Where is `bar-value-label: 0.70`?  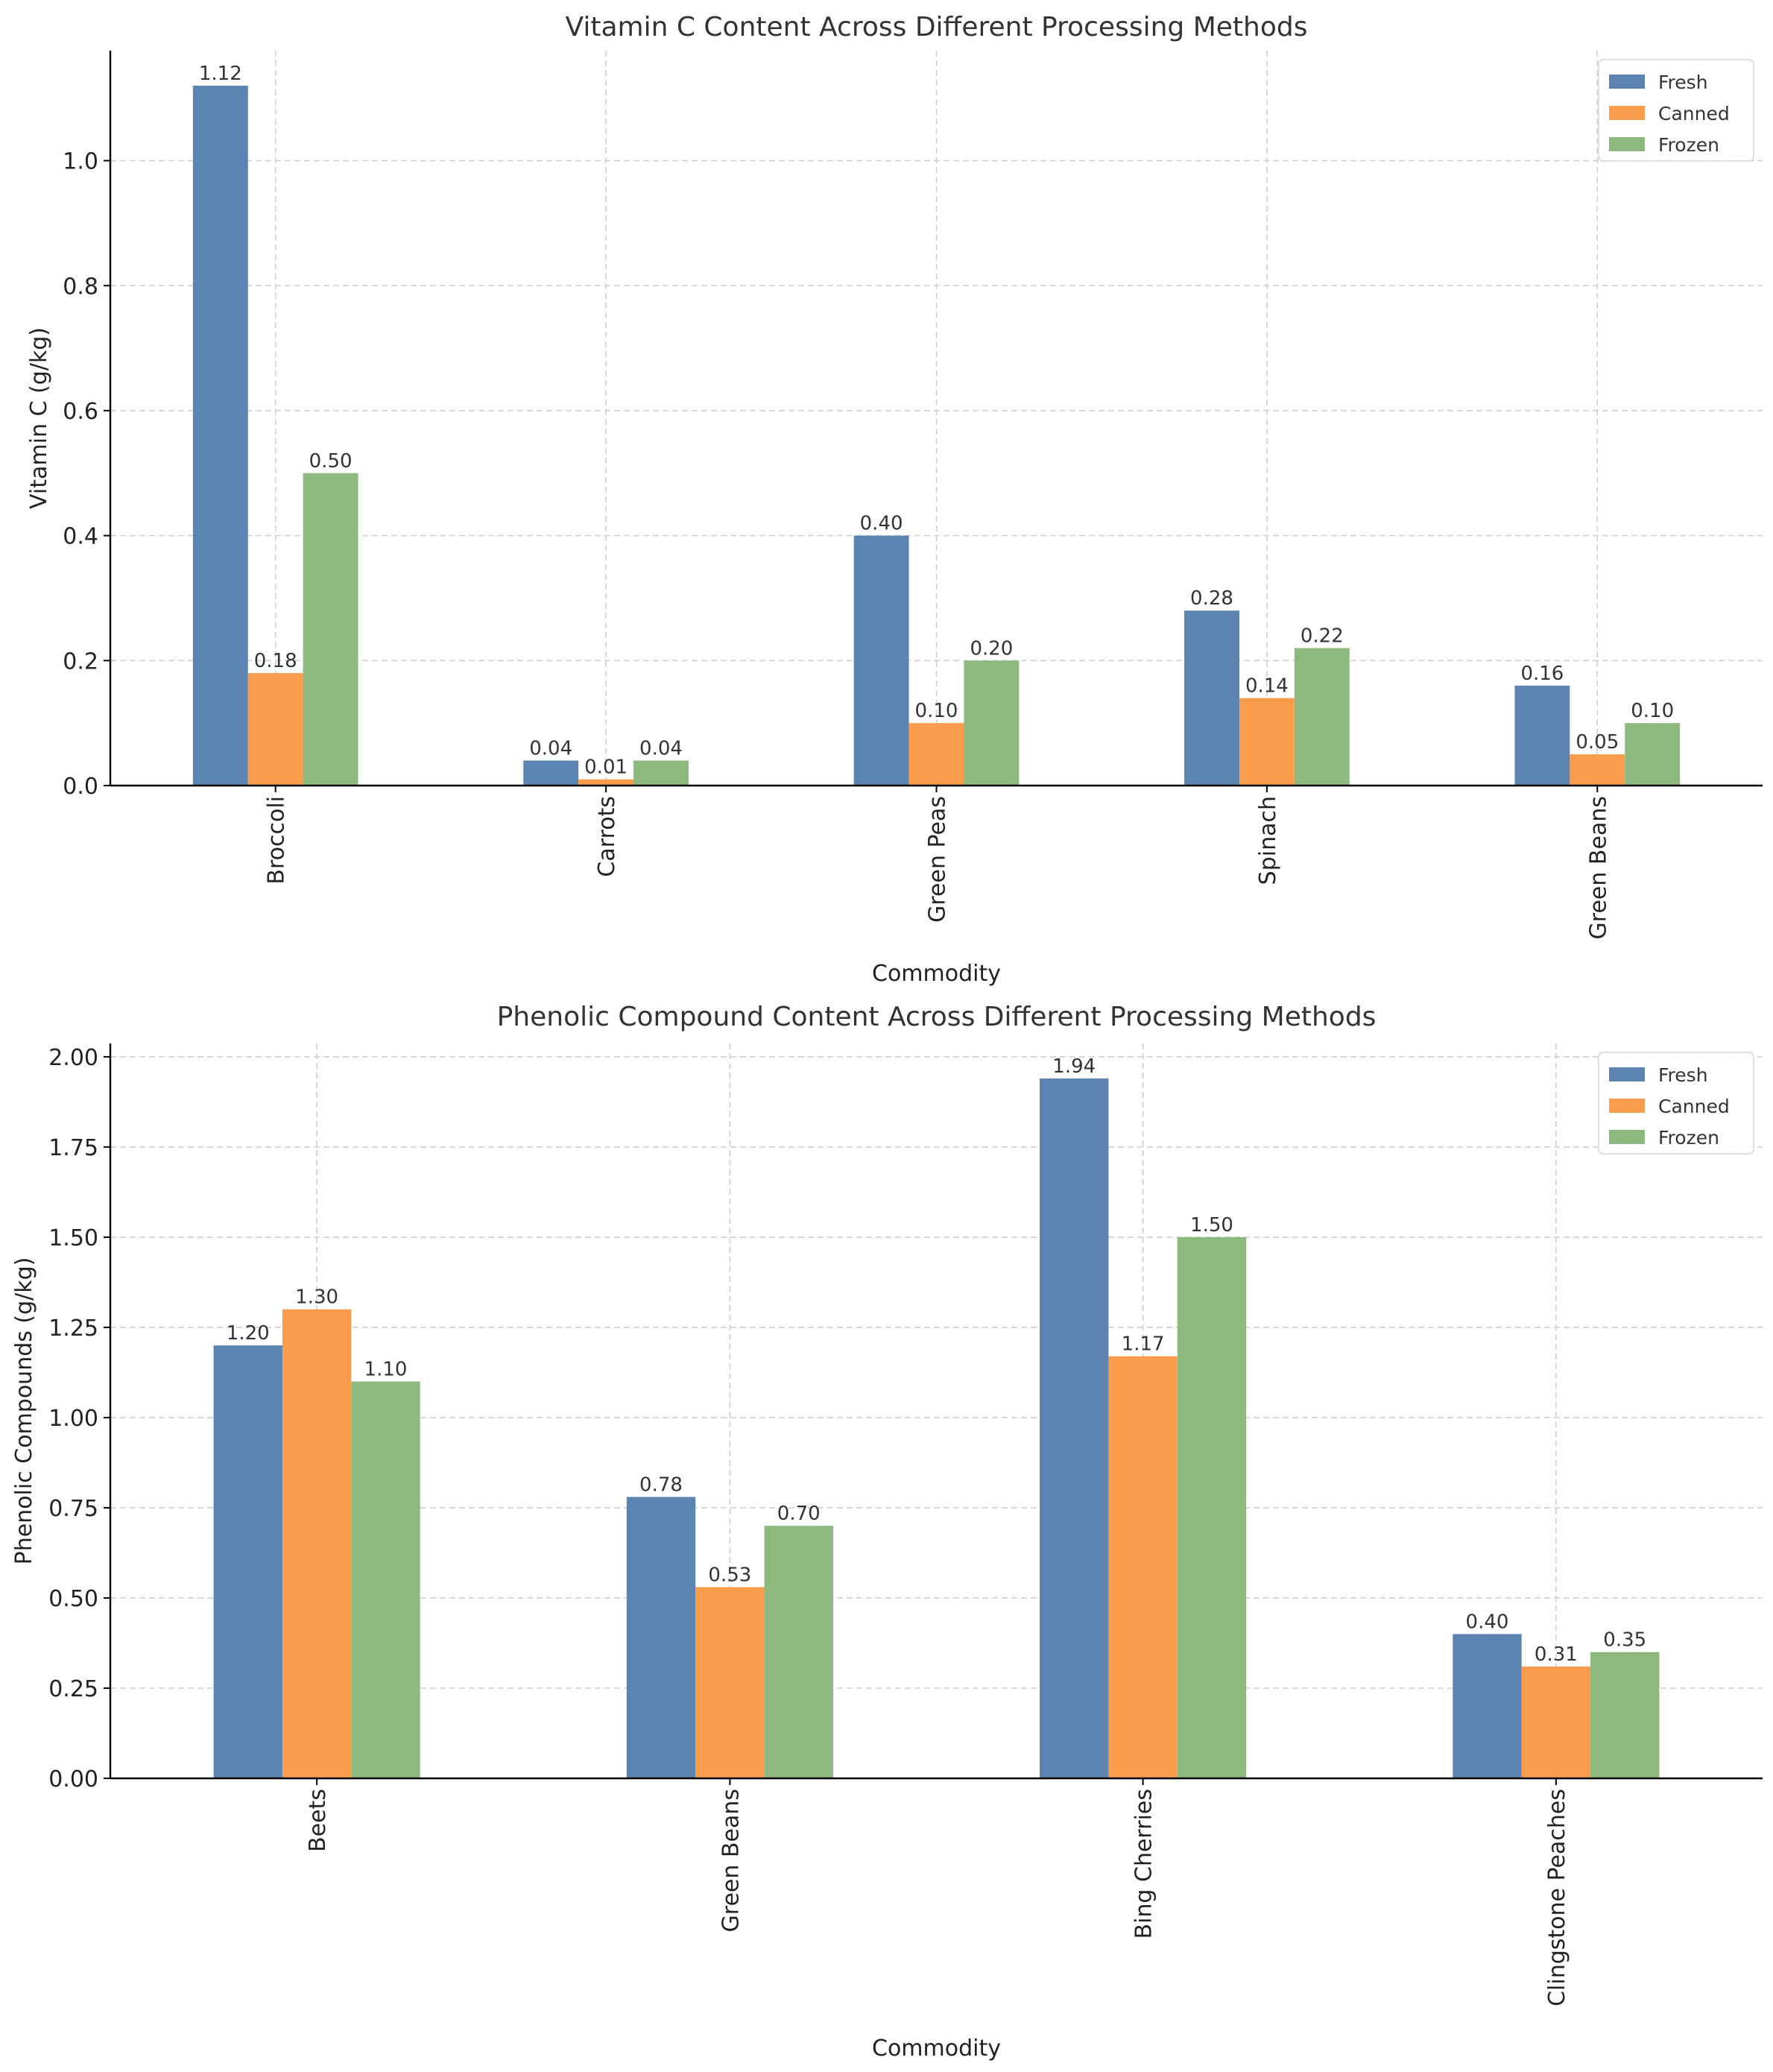 bar-value-label: 0.70 is located at coordinates (799, 1514).